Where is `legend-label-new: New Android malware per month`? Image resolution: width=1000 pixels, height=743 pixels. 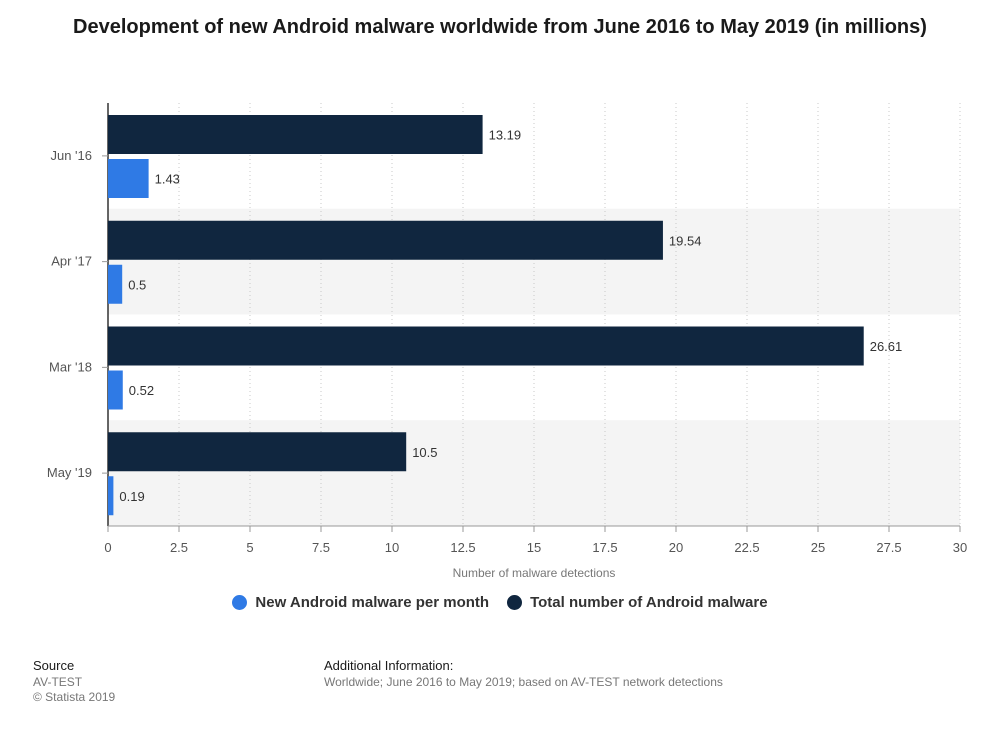
legend-label-new: New Android malware per month is located at coordinates (372, 602).